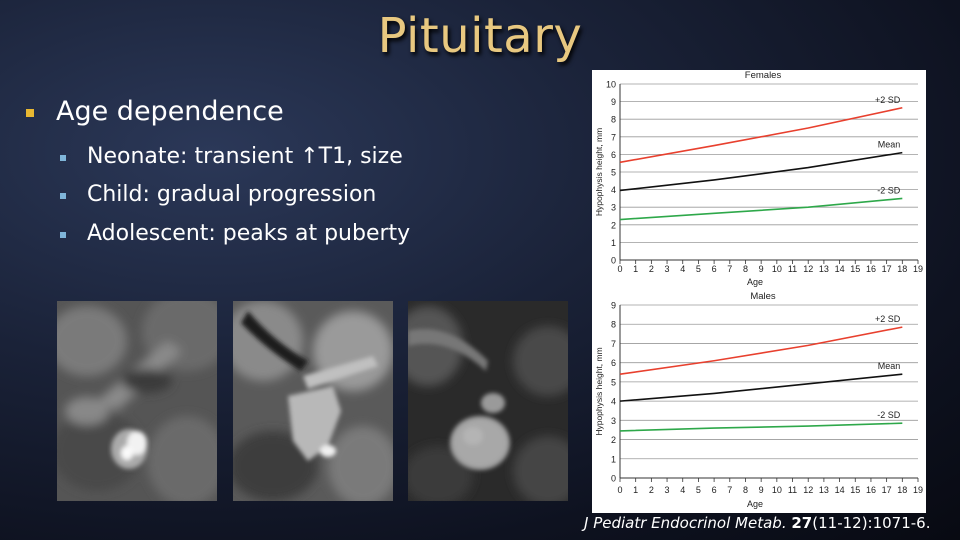  I want to click on sub-bullet-text: Adolescent: peaks at puberty, so click(249, 233).